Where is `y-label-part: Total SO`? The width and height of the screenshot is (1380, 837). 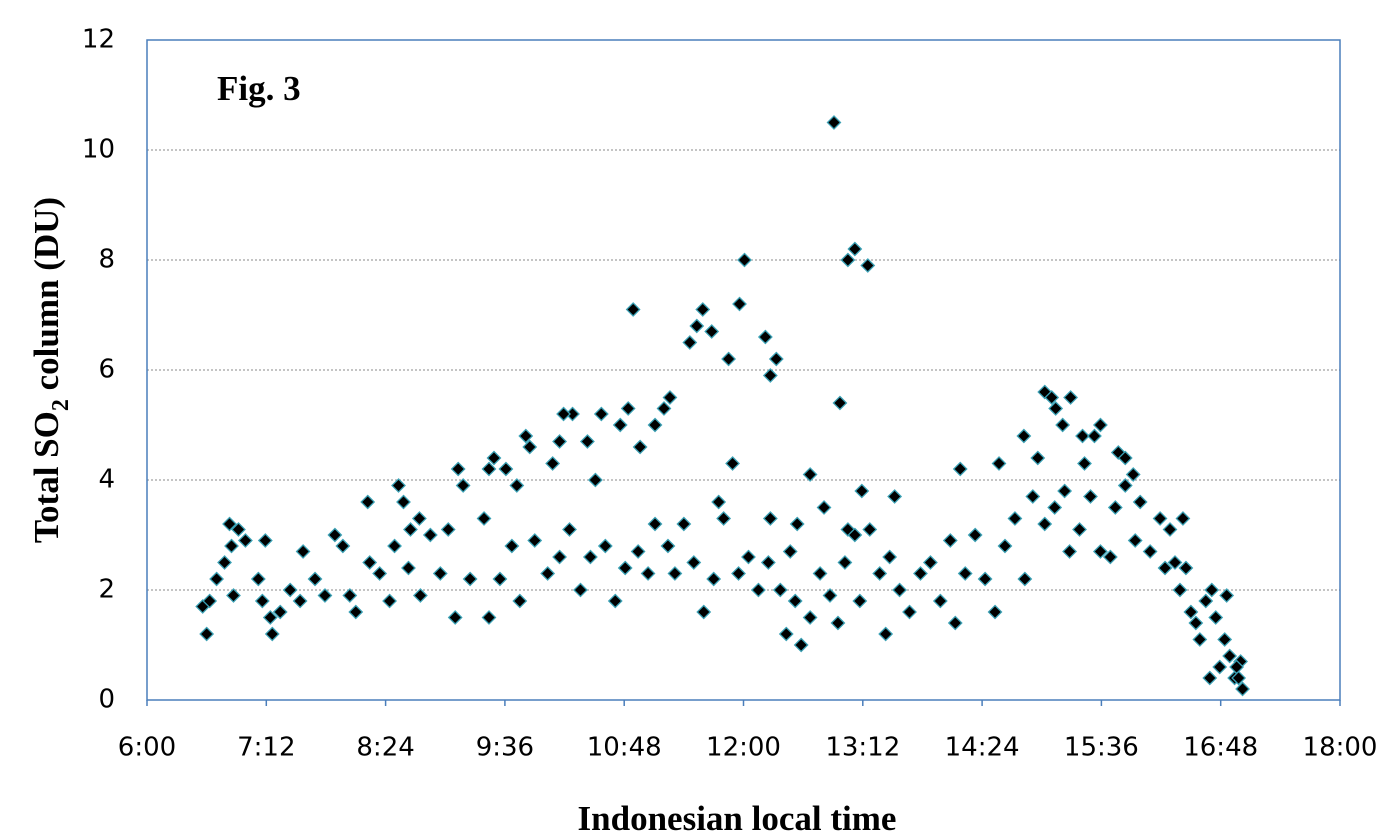 y-label-part: Total SO is located at coordinates (46, 477).